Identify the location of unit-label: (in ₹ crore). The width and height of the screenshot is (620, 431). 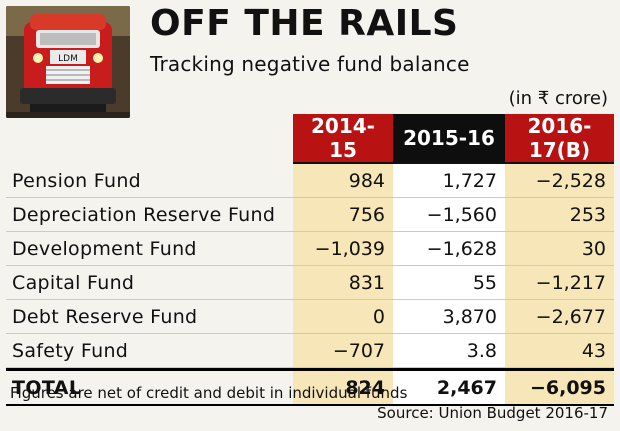
(558, 98).